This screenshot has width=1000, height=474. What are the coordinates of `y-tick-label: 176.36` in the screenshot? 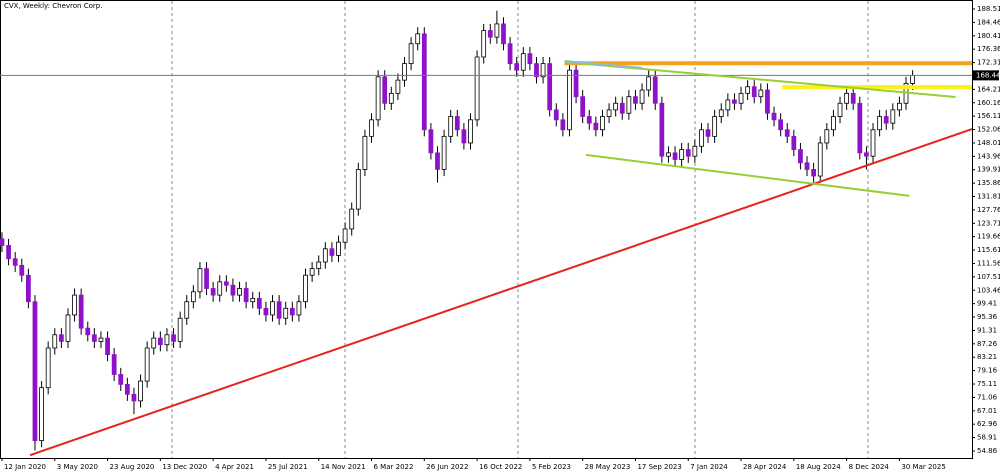 It's located at (988, 49).